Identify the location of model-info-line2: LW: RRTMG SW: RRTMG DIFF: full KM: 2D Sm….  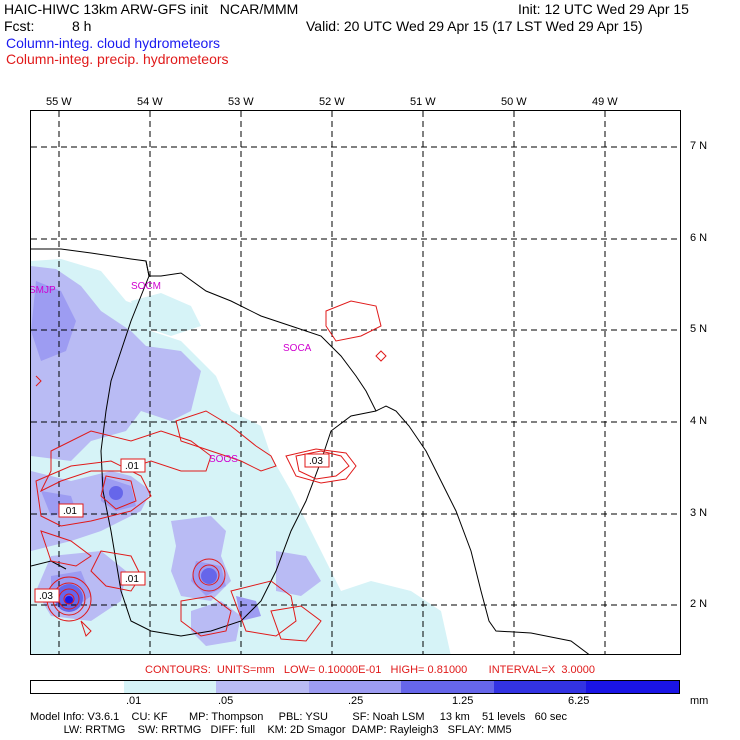
(271, 730).